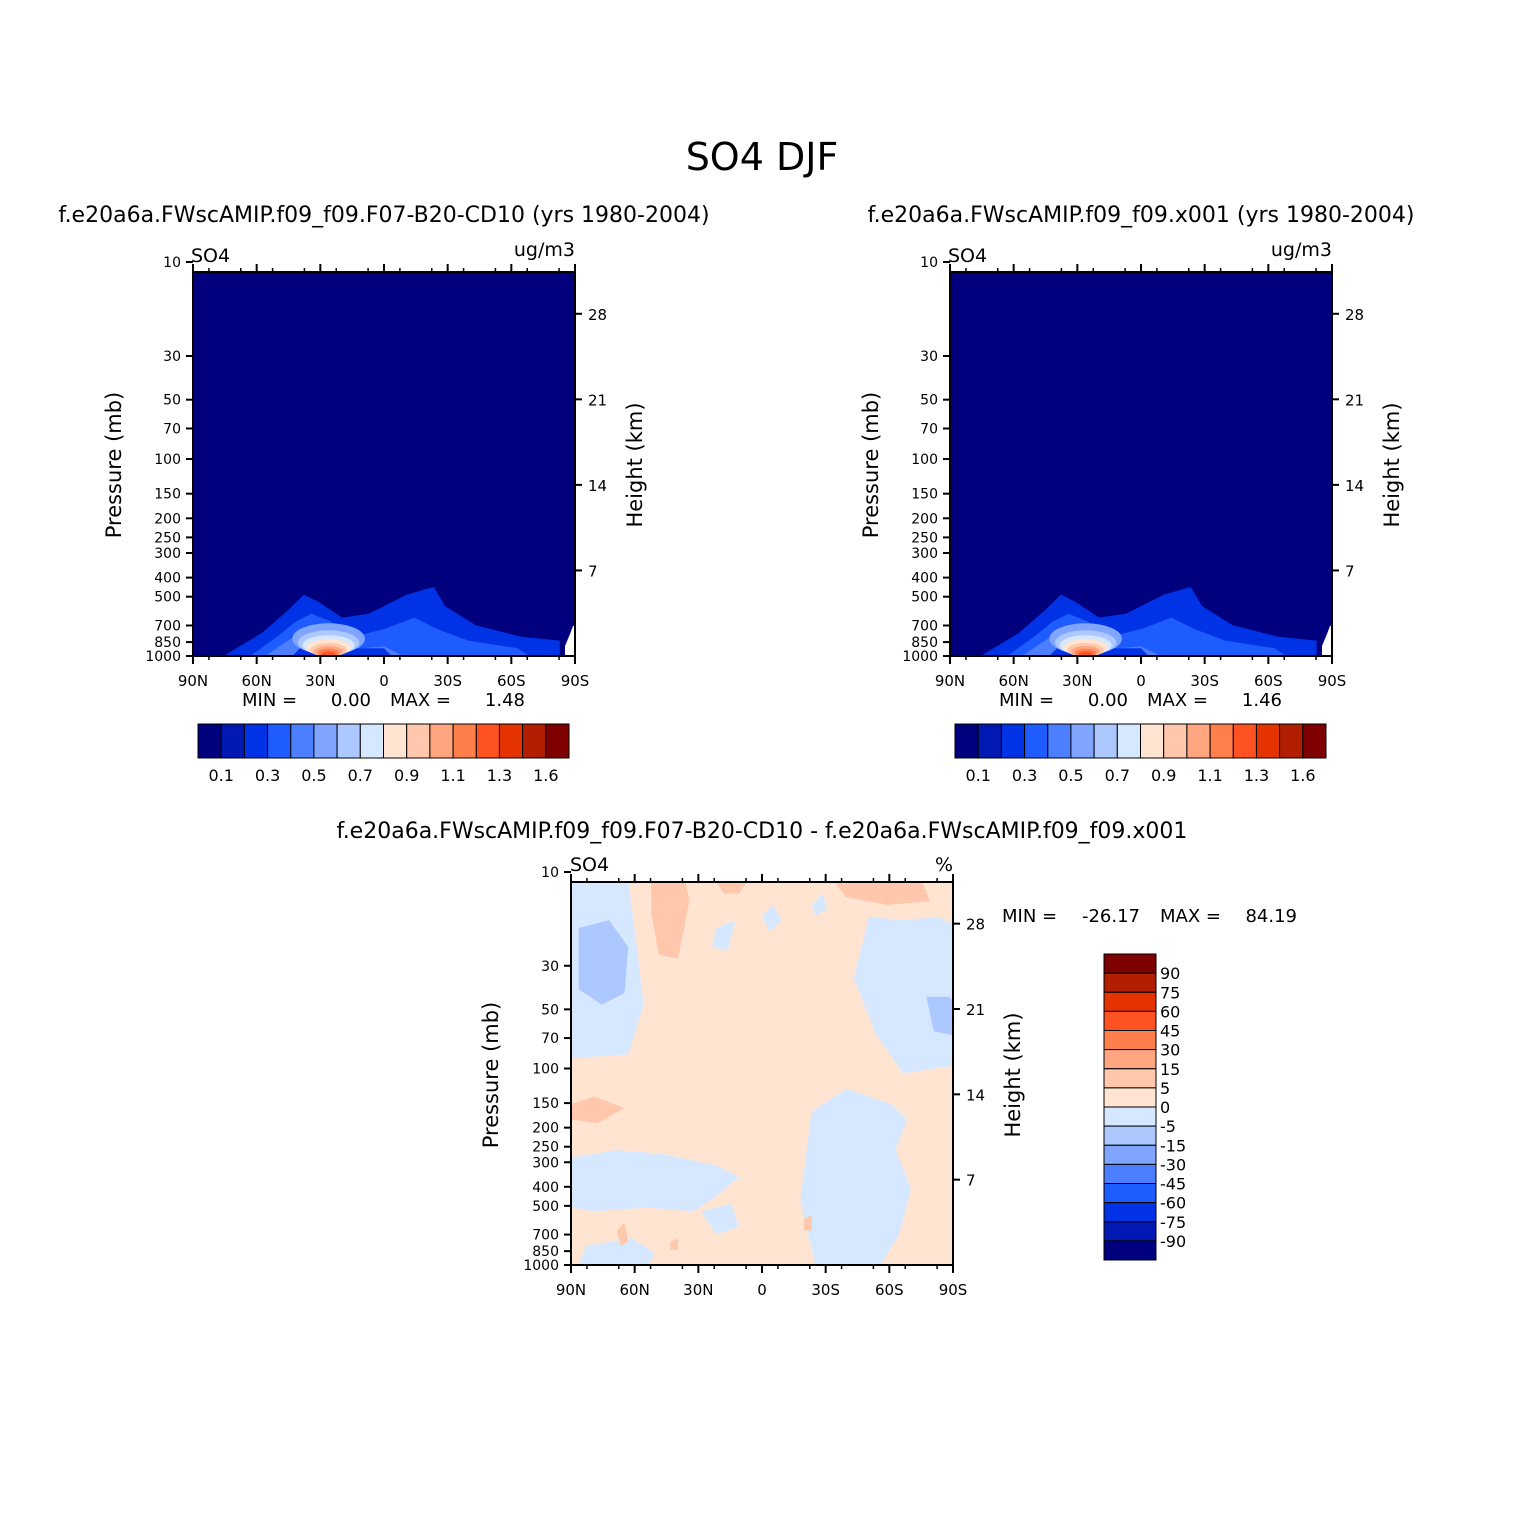  What do you see at coordinates (977, 775) in the screenshot?
I see `test-colorbar-label: 0.1` at bounding box center [977, 775].